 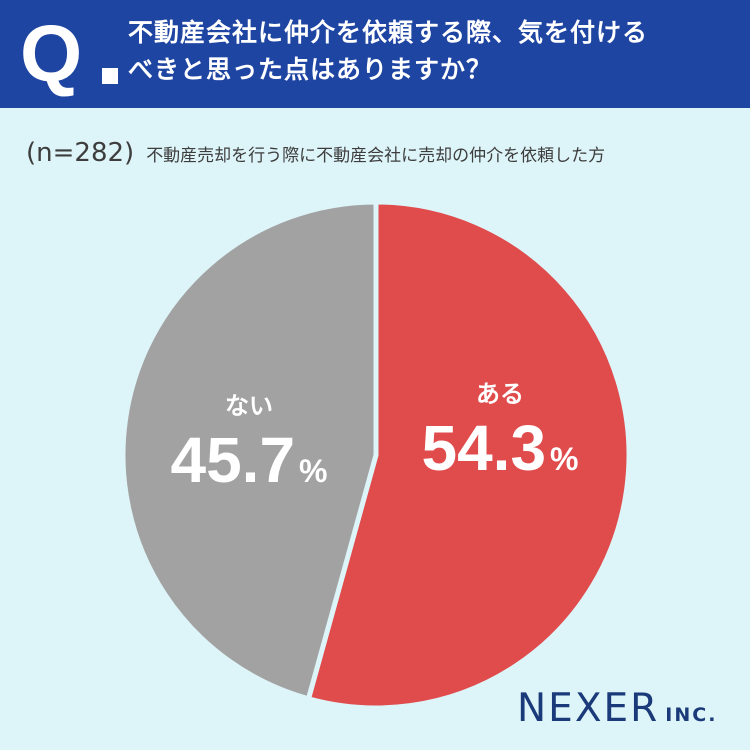 What do you see at coordinates (110, 76) in the screenshot?
I see `q-dot` at bounding box center [110, 76].